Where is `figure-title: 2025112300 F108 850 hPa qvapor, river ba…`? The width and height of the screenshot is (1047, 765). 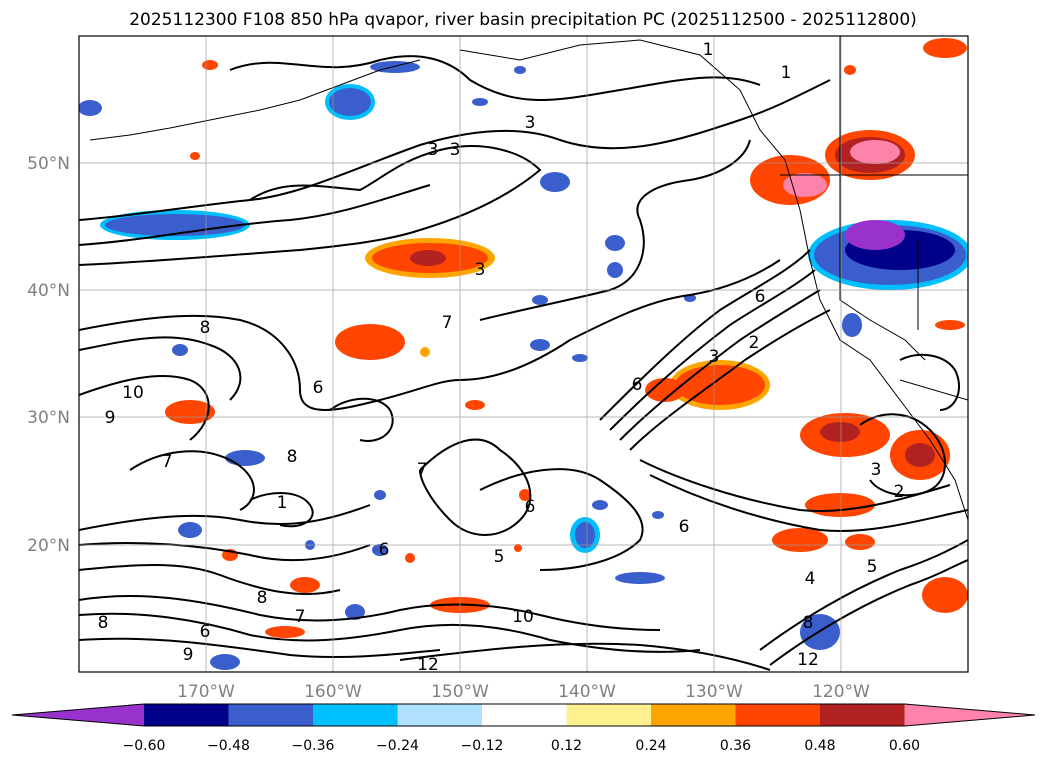
figure-title: 2025112300 F108 850 hPa qvapor, river ba… is located at coordinates (523, 20).